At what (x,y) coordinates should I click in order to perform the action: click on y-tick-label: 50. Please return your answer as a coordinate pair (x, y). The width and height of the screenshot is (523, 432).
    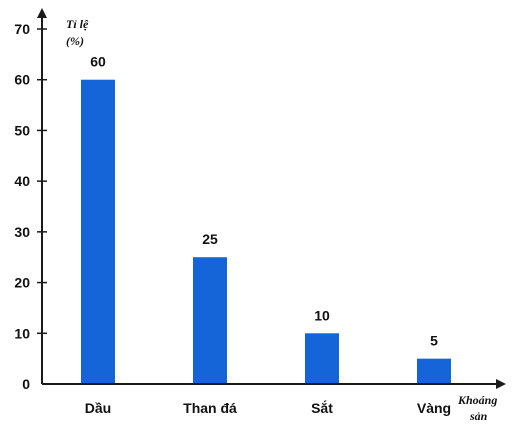
    Looking at the image, I should click on (22, 130).